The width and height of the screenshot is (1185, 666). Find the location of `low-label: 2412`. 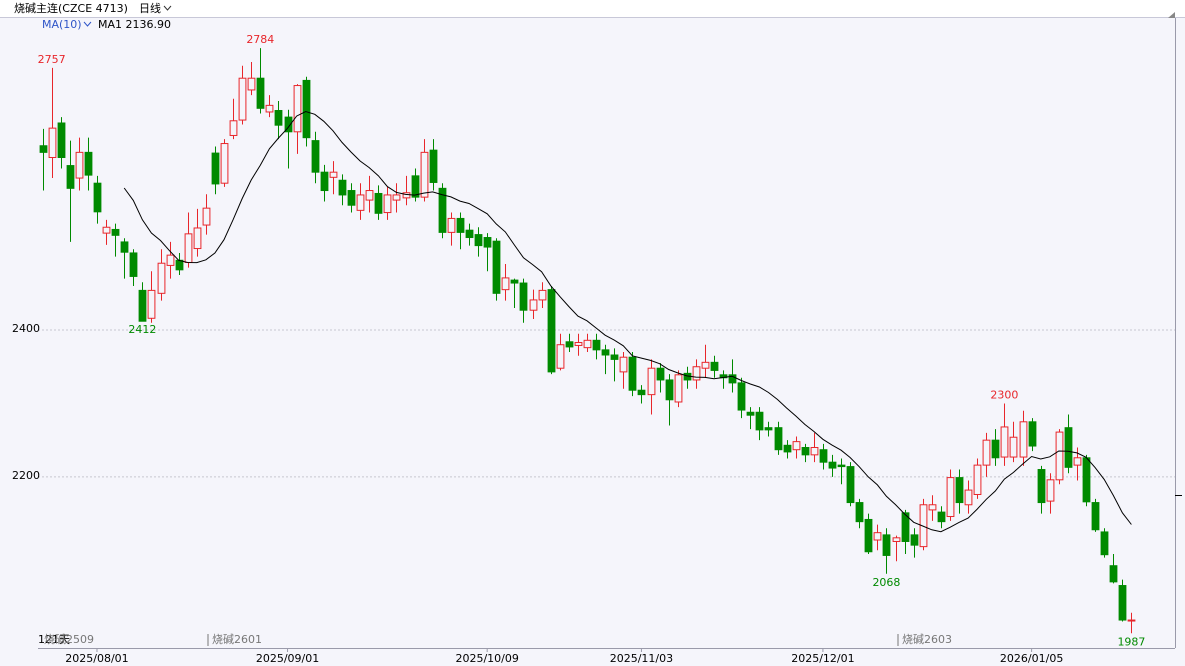

low-label: 2412 is located at coordinates (142, 329).